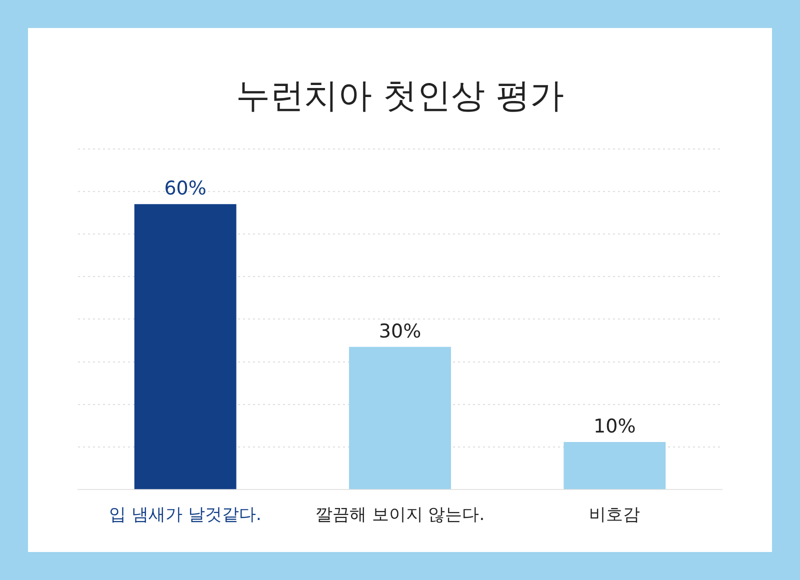 The height and width of the screenshot is (580, 800). I want to click on data-label: 30%, so click(400, 331).